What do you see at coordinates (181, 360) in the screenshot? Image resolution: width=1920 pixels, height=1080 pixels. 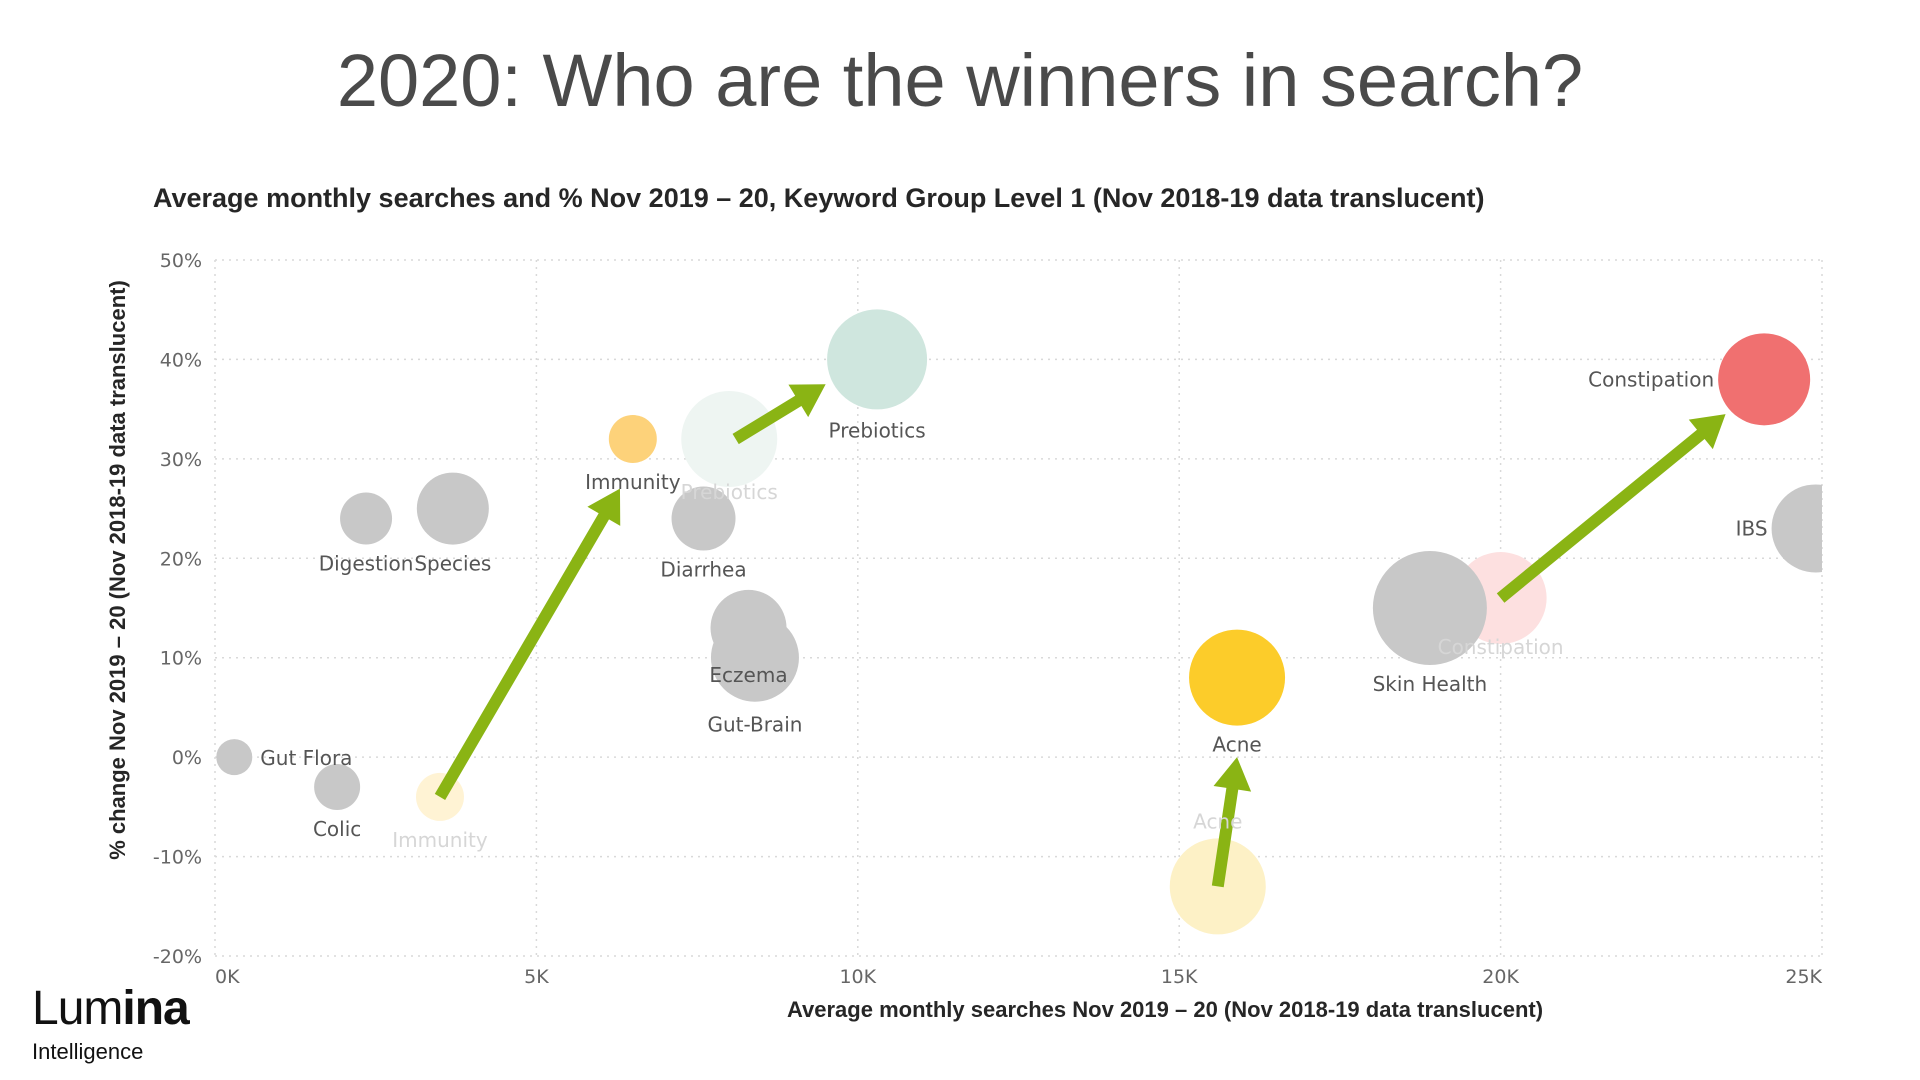 I see `y-tick-label: 40%` at bounding box center [181, 360].